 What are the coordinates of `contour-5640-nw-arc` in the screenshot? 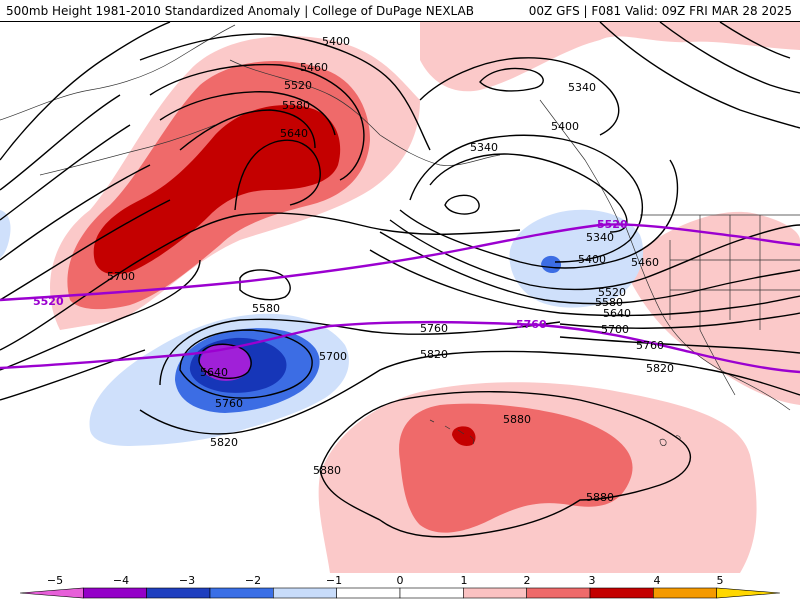 It's located at (85, 250).